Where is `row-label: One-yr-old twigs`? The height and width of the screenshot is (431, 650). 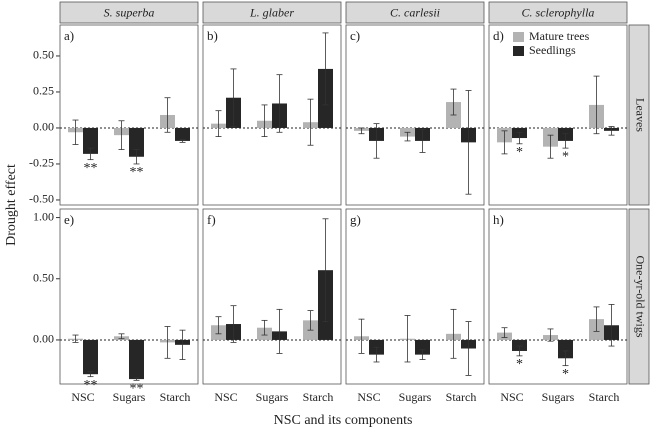
row-label: One-yr-old twigs is located at coordinates (640, 296).